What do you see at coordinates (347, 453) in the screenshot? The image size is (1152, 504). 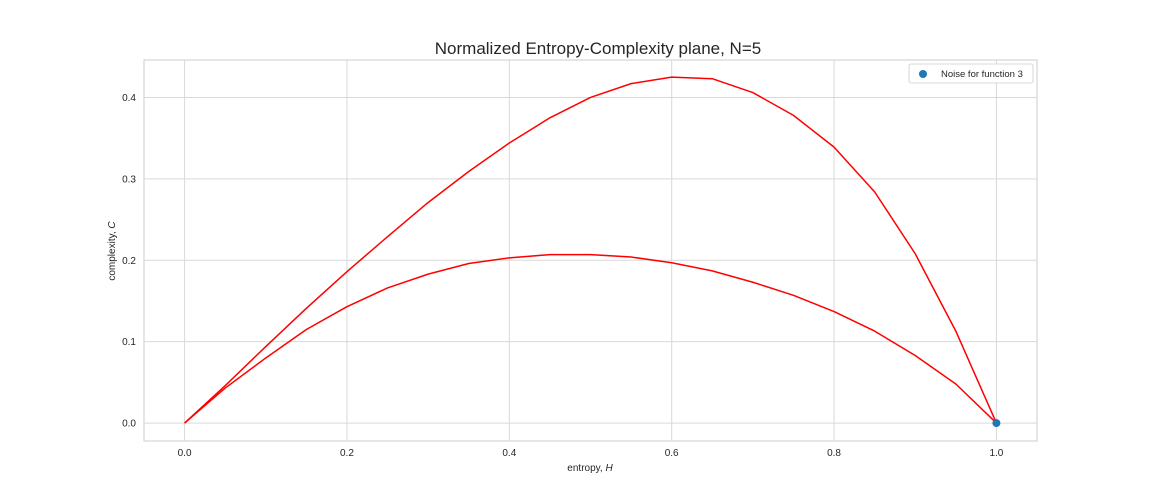 I see `x-tick-label: 0.2` at bounding box center [347, 453].